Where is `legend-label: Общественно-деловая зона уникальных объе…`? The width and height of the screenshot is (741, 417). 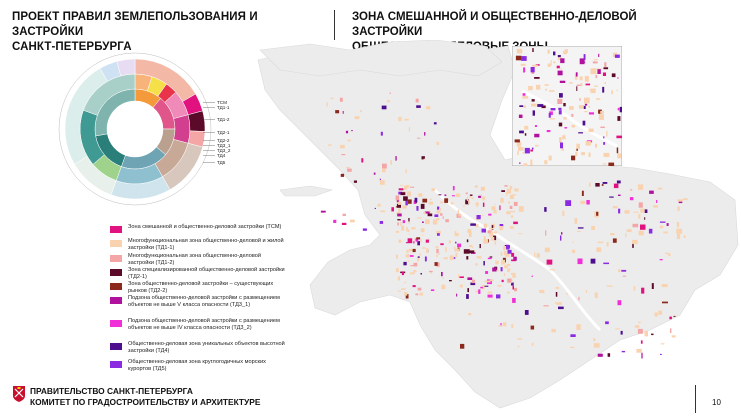 legend-label: Общественно-деловая зона уникальных объе… is located at coordinates (206, 347).